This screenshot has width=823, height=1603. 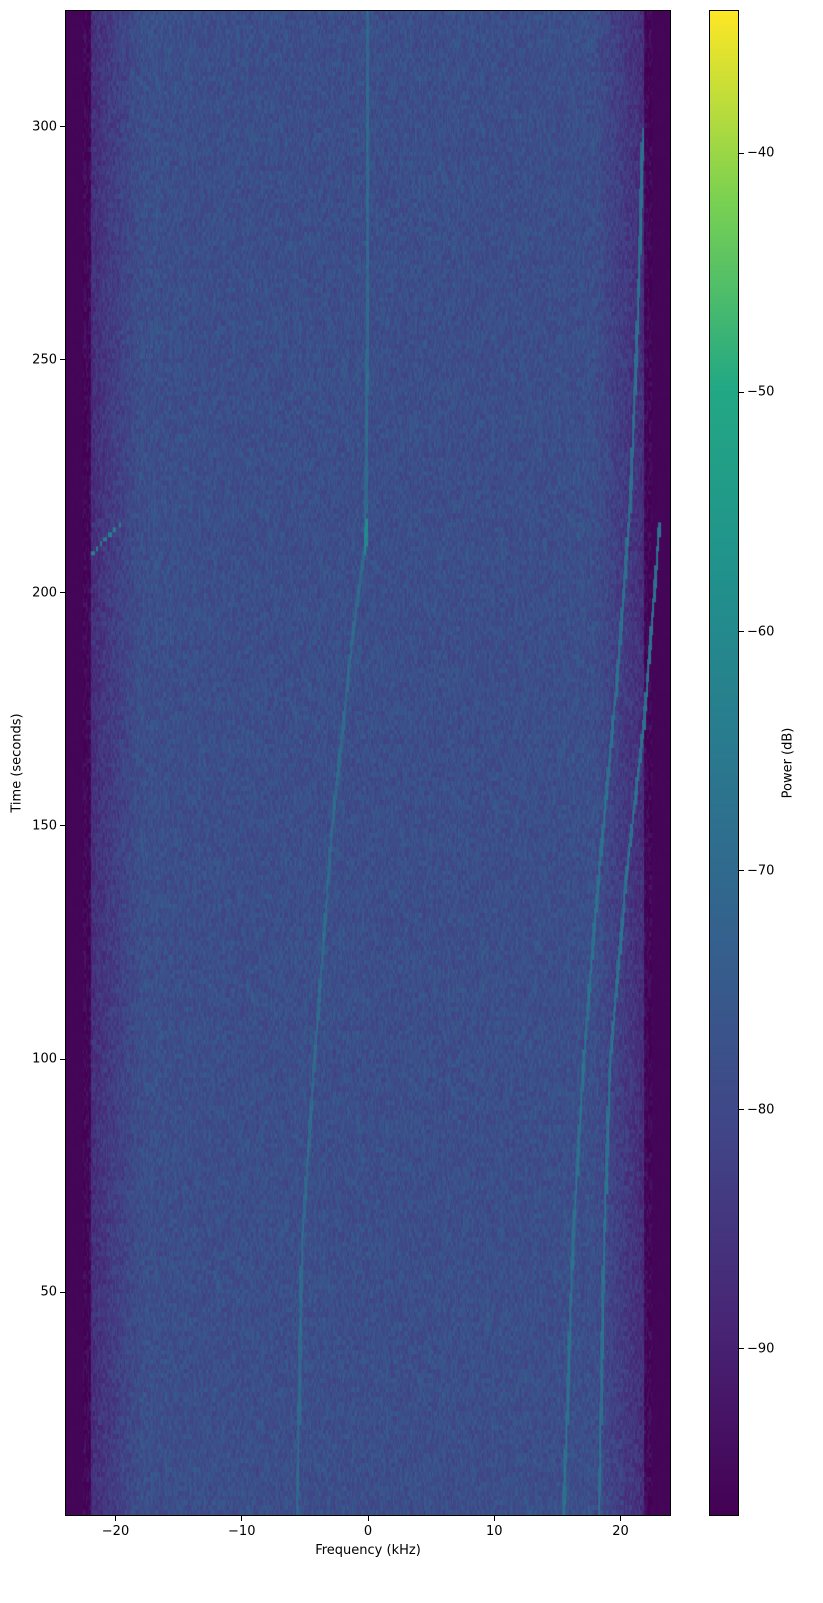 I want to click on x-tick-label: −20, so click(x=115, y=1531).